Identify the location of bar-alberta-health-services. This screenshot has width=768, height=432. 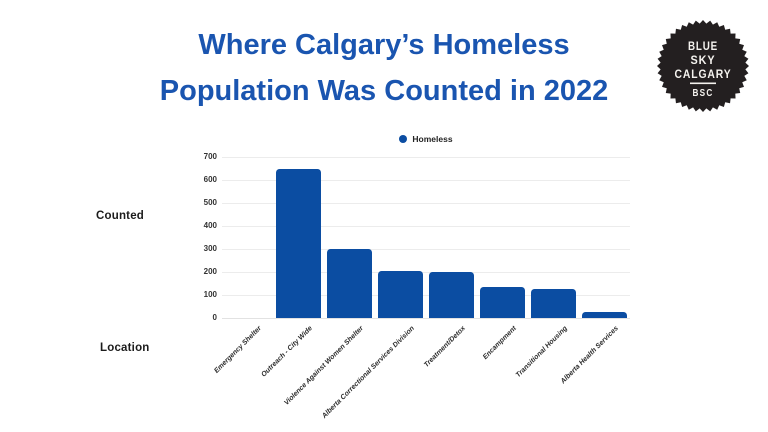
(604, 315).